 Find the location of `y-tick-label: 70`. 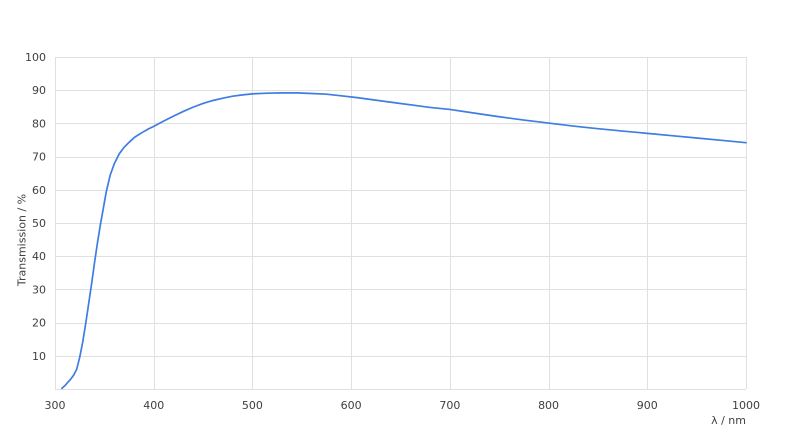

y-tick-label: 70 is located at coordinates (39, 157).